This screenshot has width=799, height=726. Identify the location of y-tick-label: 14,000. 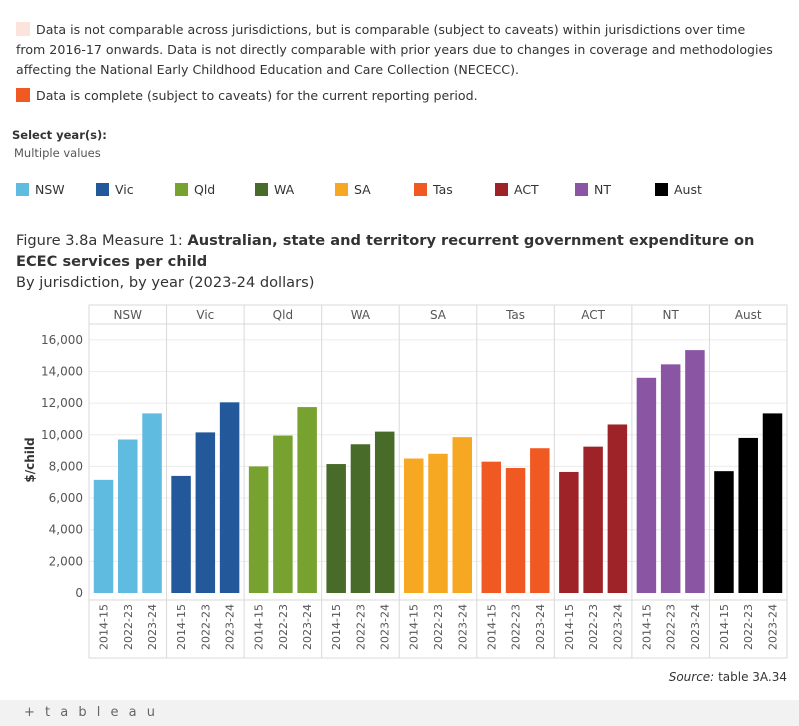
(62, 371).